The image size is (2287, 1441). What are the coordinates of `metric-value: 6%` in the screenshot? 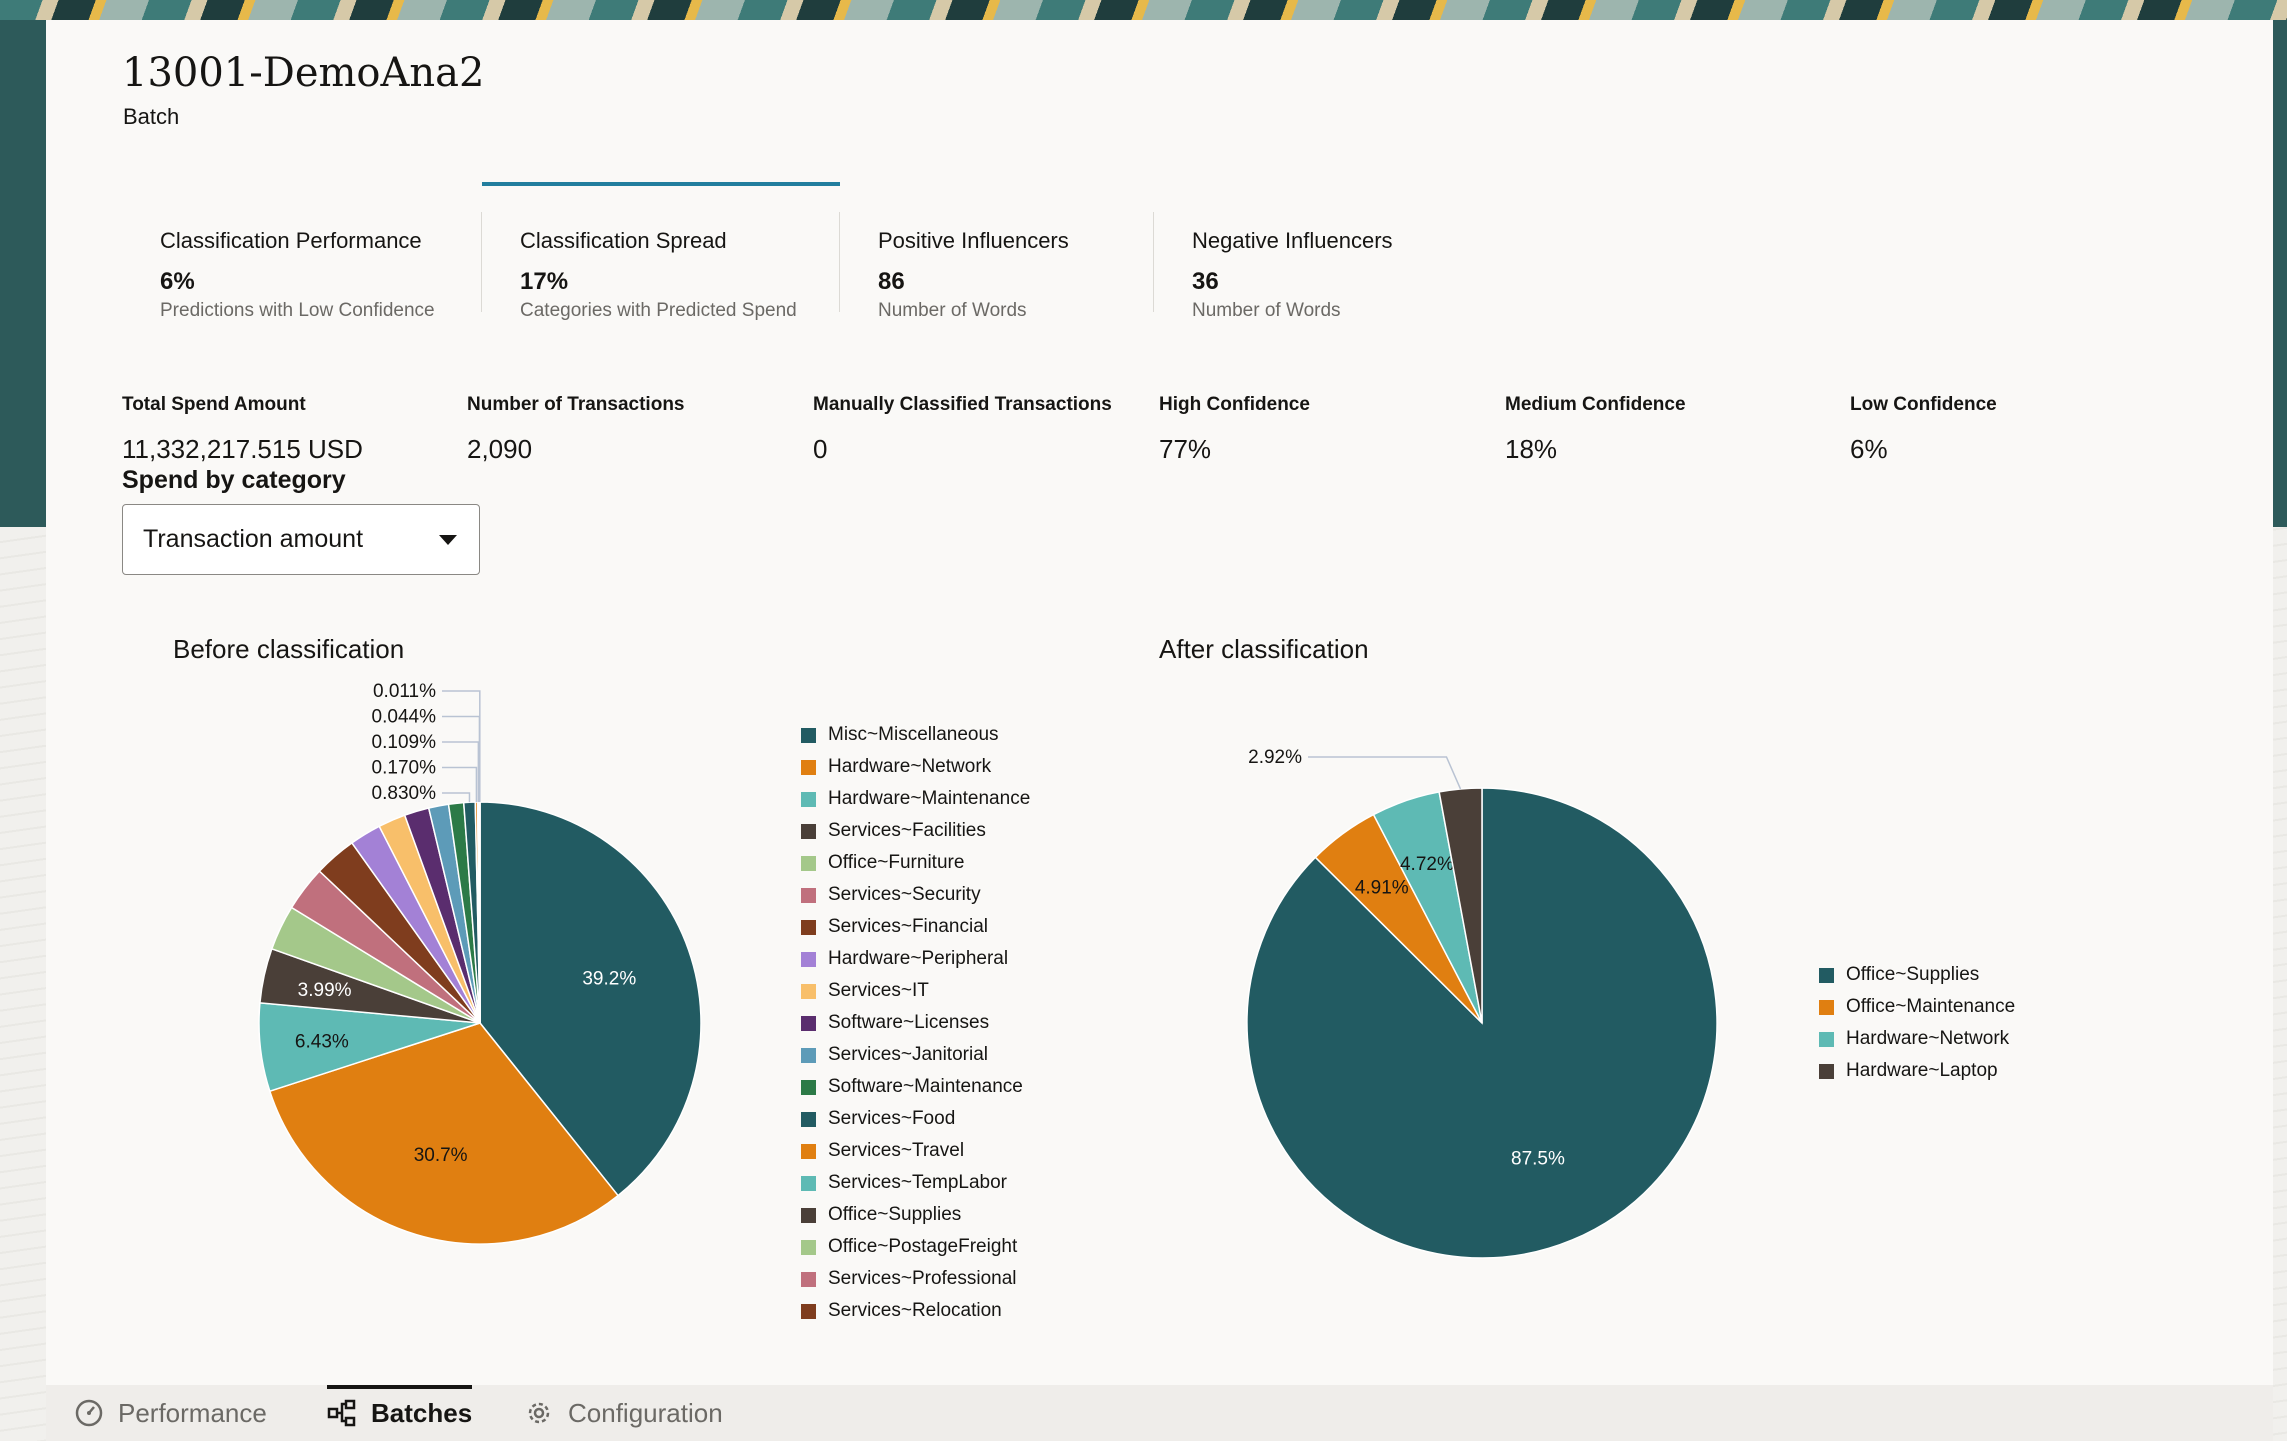 It's located at (1869, 449).